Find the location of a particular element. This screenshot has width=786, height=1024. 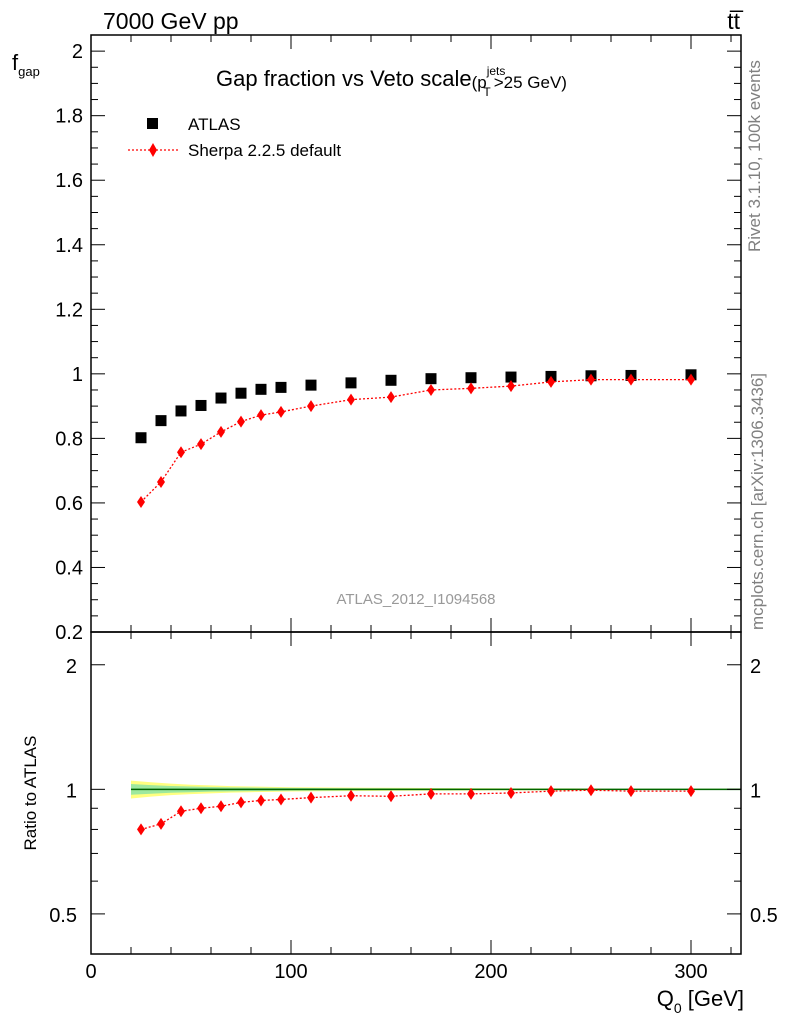

main-series is located at coordinates (416, 438).